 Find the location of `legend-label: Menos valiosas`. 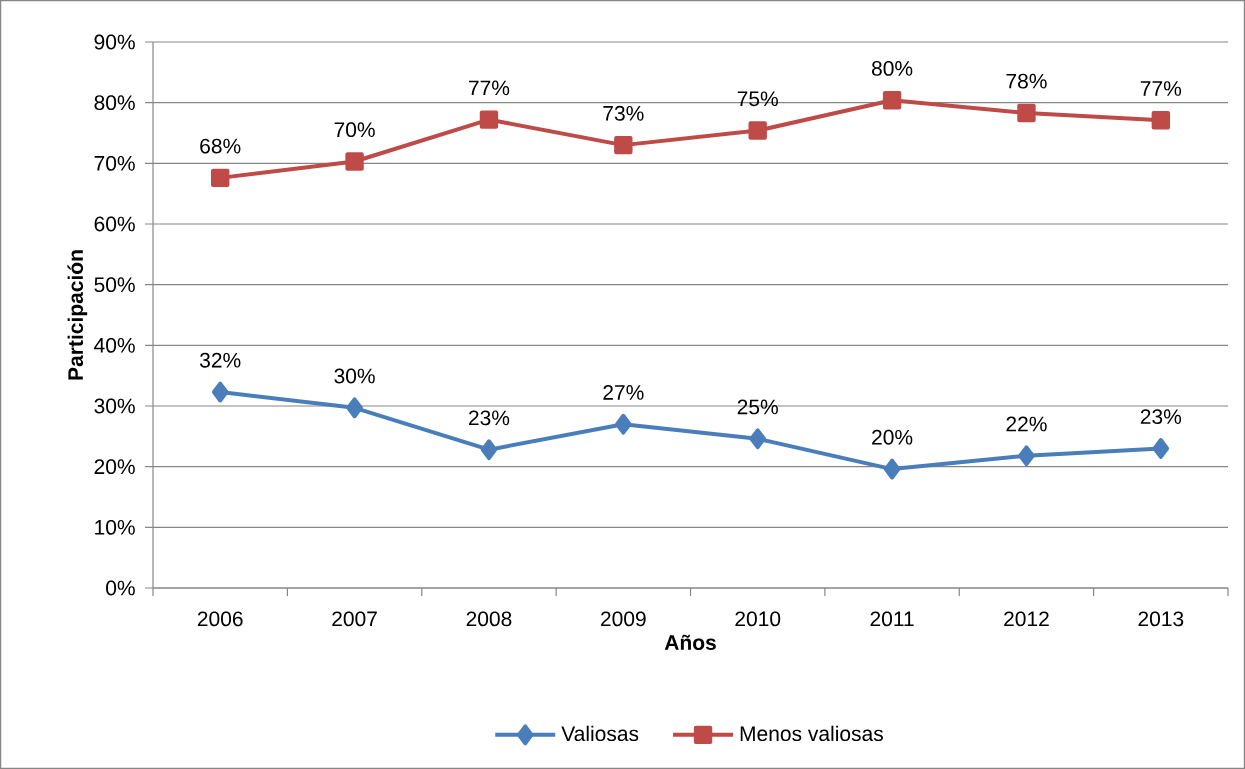

legend-label: Menos valiosas is located at coordinates (811, 733).